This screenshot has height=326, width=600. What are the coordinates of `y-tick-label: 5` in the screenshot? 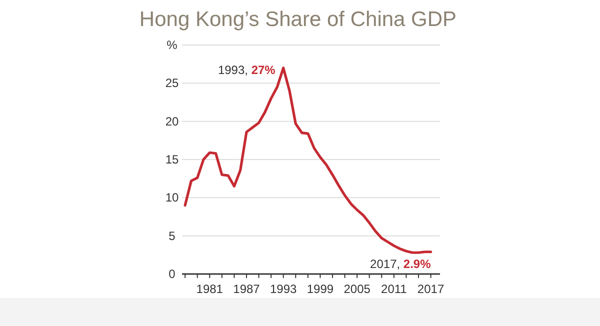 It's located at (172, 235).